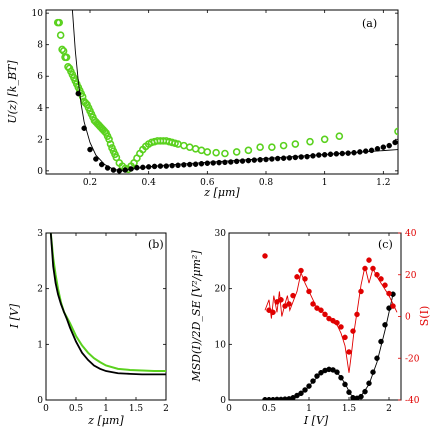 The height and width of the screenshot is (437, 436). Describe the element at coordinates (90, 183) in the screenshot. I see `panel-a-xtick-label: 0.2` at that location.